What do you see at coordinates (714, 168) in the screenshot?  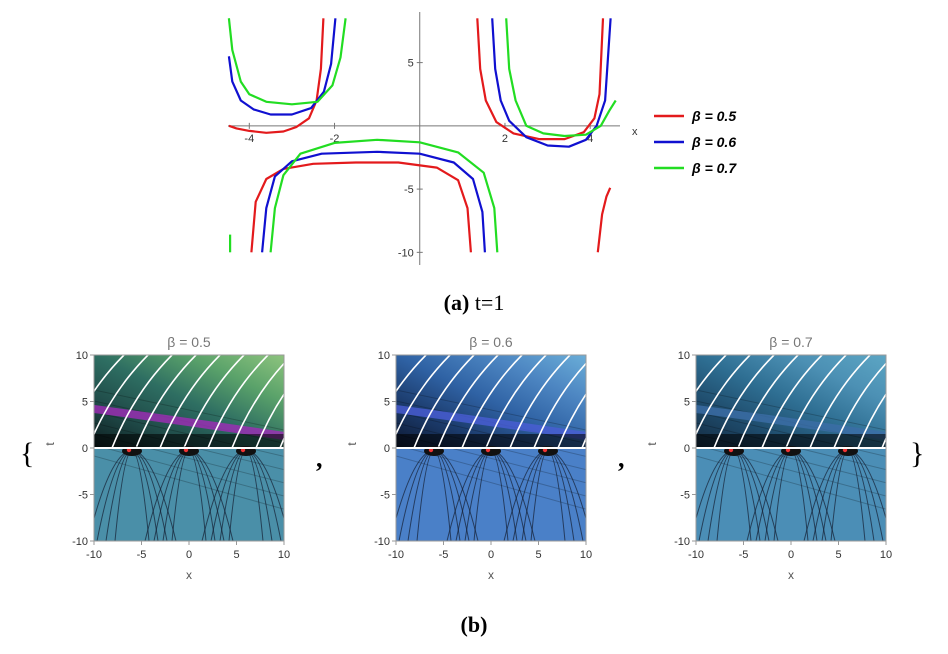 I see `legend-label: β = 0.7` at bounding box center [714, 168].